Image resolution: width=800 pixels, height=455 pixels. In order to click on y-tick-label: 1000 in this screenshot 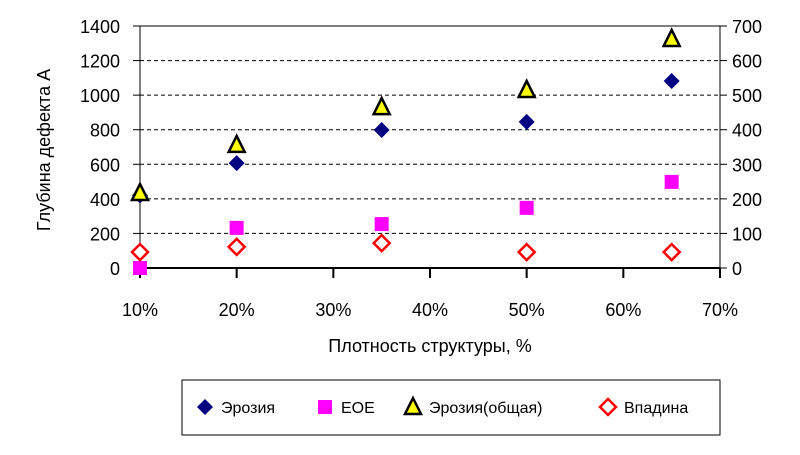, I will do `click(100, 96)`.